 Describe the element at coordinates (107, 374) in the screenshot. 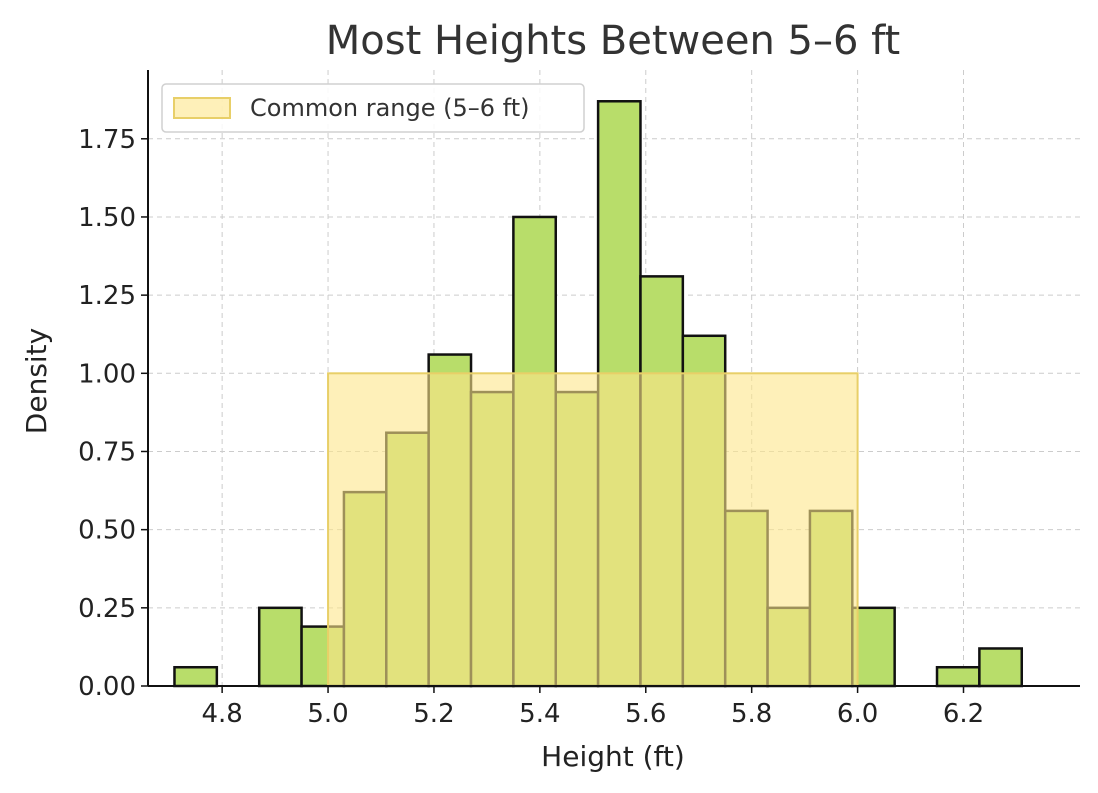

I see `y-tick-label: 1.00` at that location.